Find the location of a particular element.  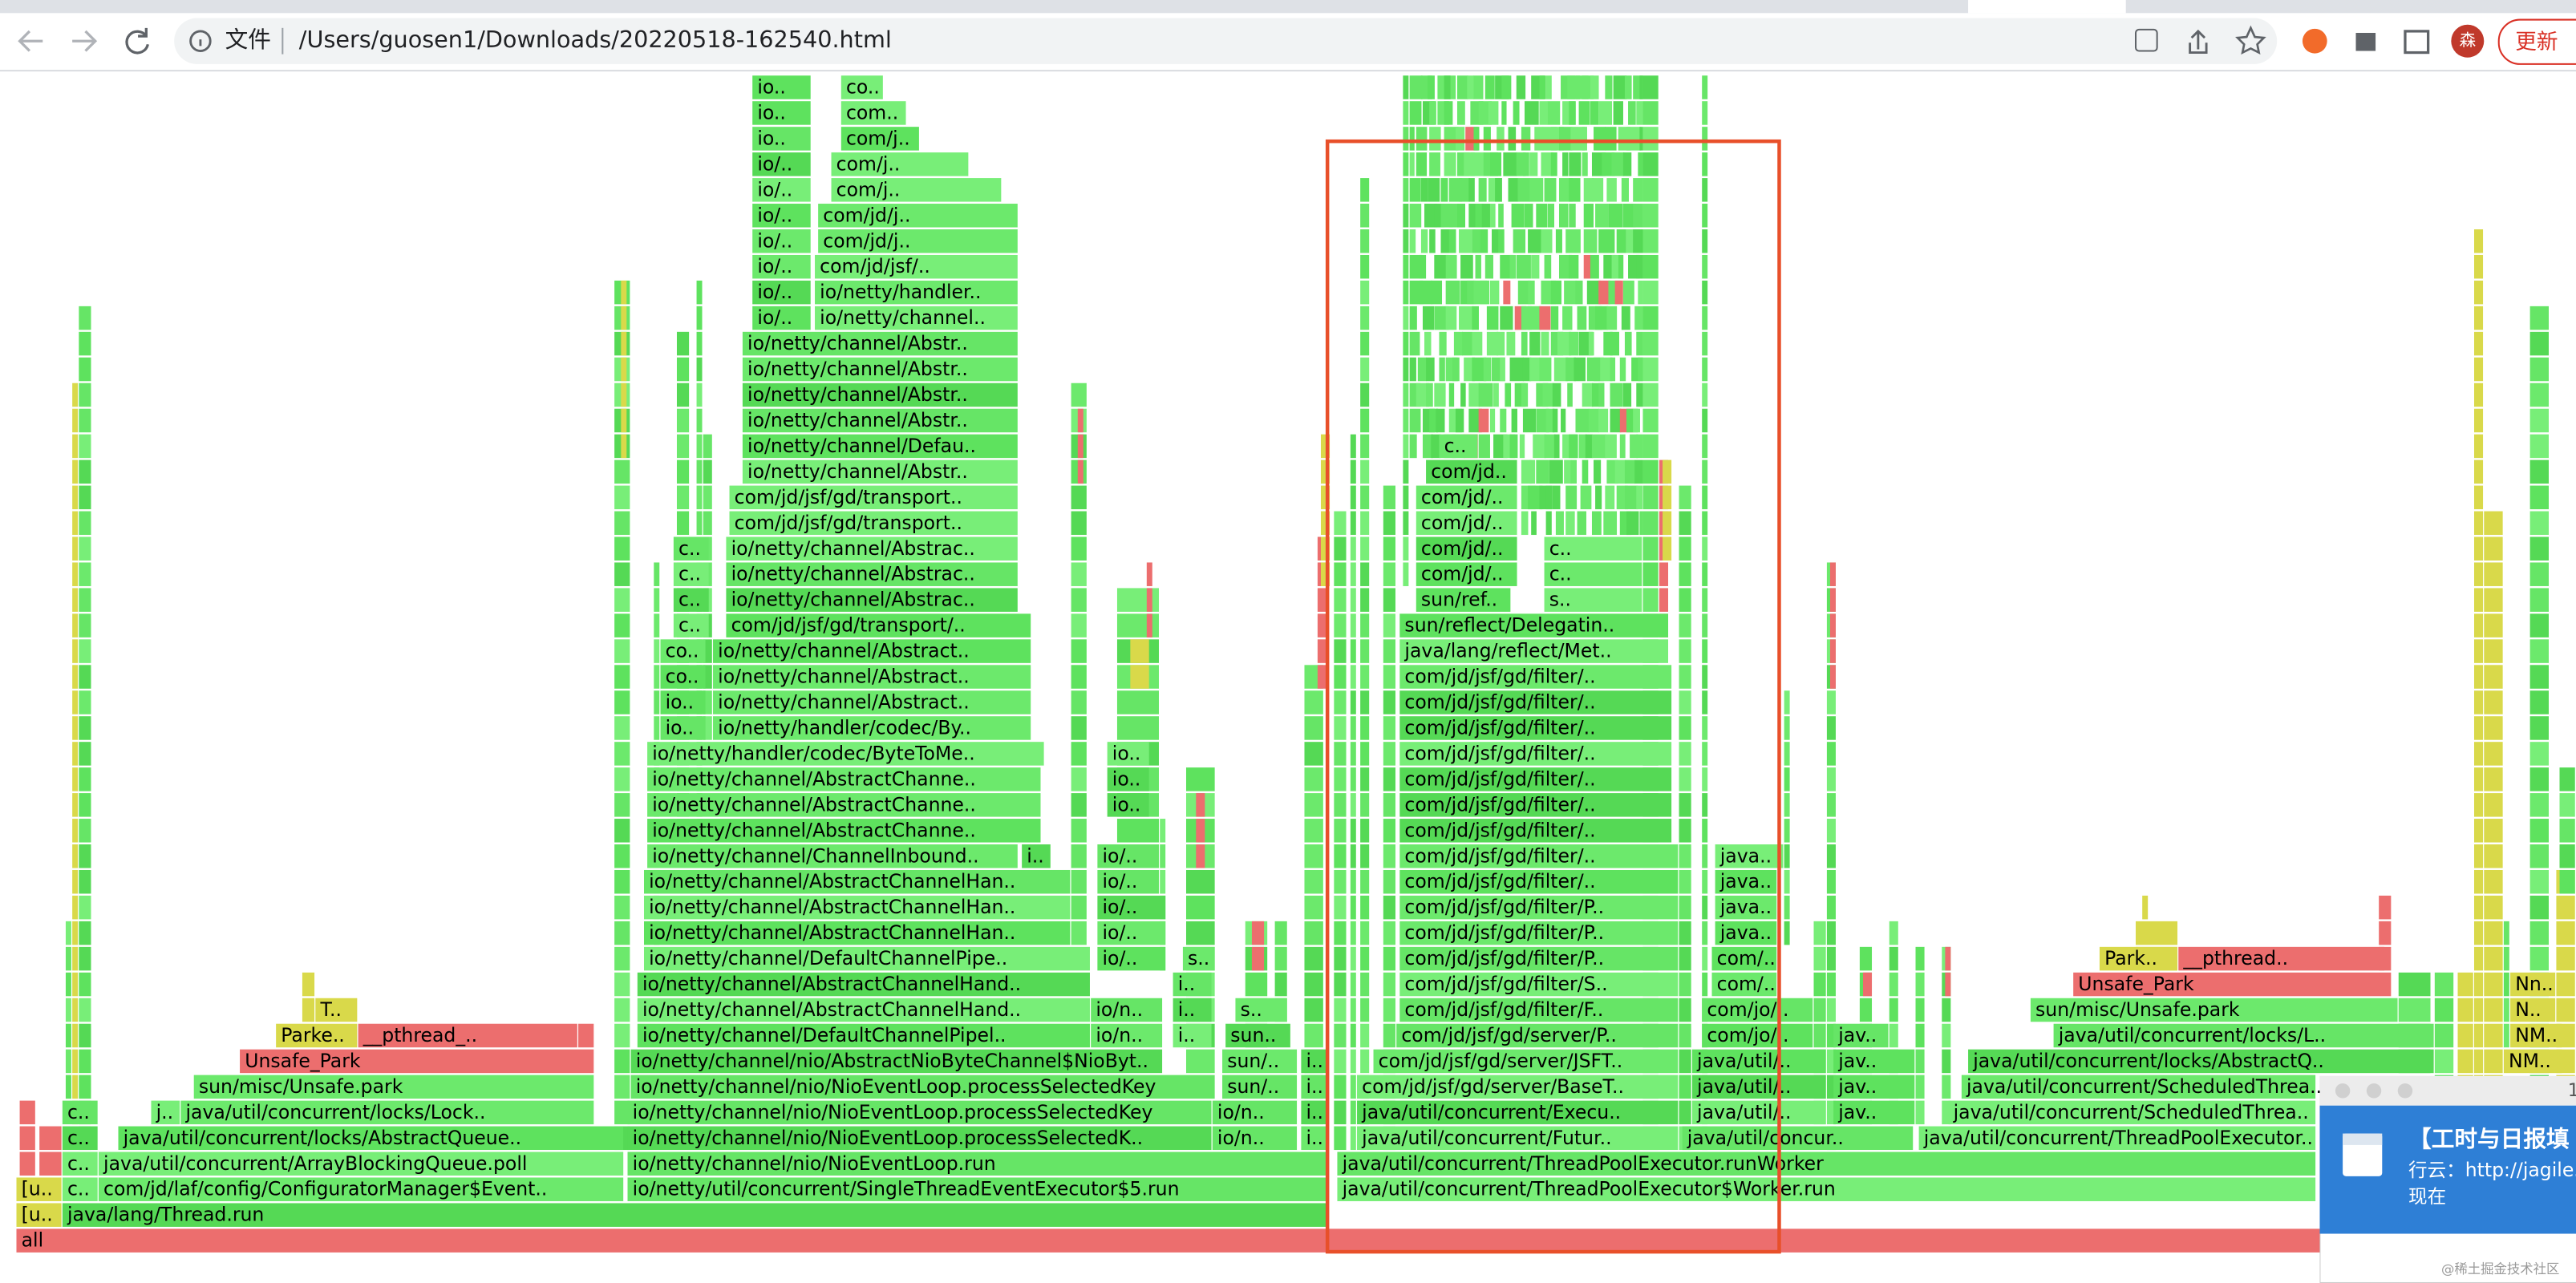

flame-frame: java/util/concurrent/locks/AbstractQ.. is located at coordinates (2201, 1061).